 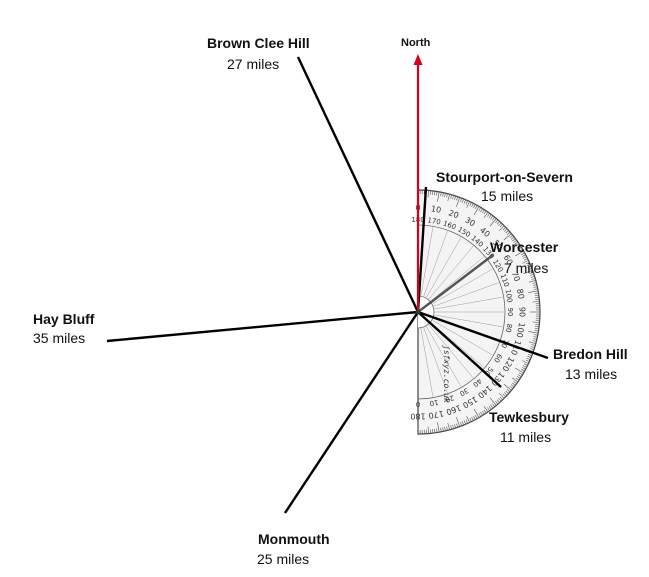 I want to click on place-label-hay-bluff: Hay Bluff, so click(x=64, y=319).